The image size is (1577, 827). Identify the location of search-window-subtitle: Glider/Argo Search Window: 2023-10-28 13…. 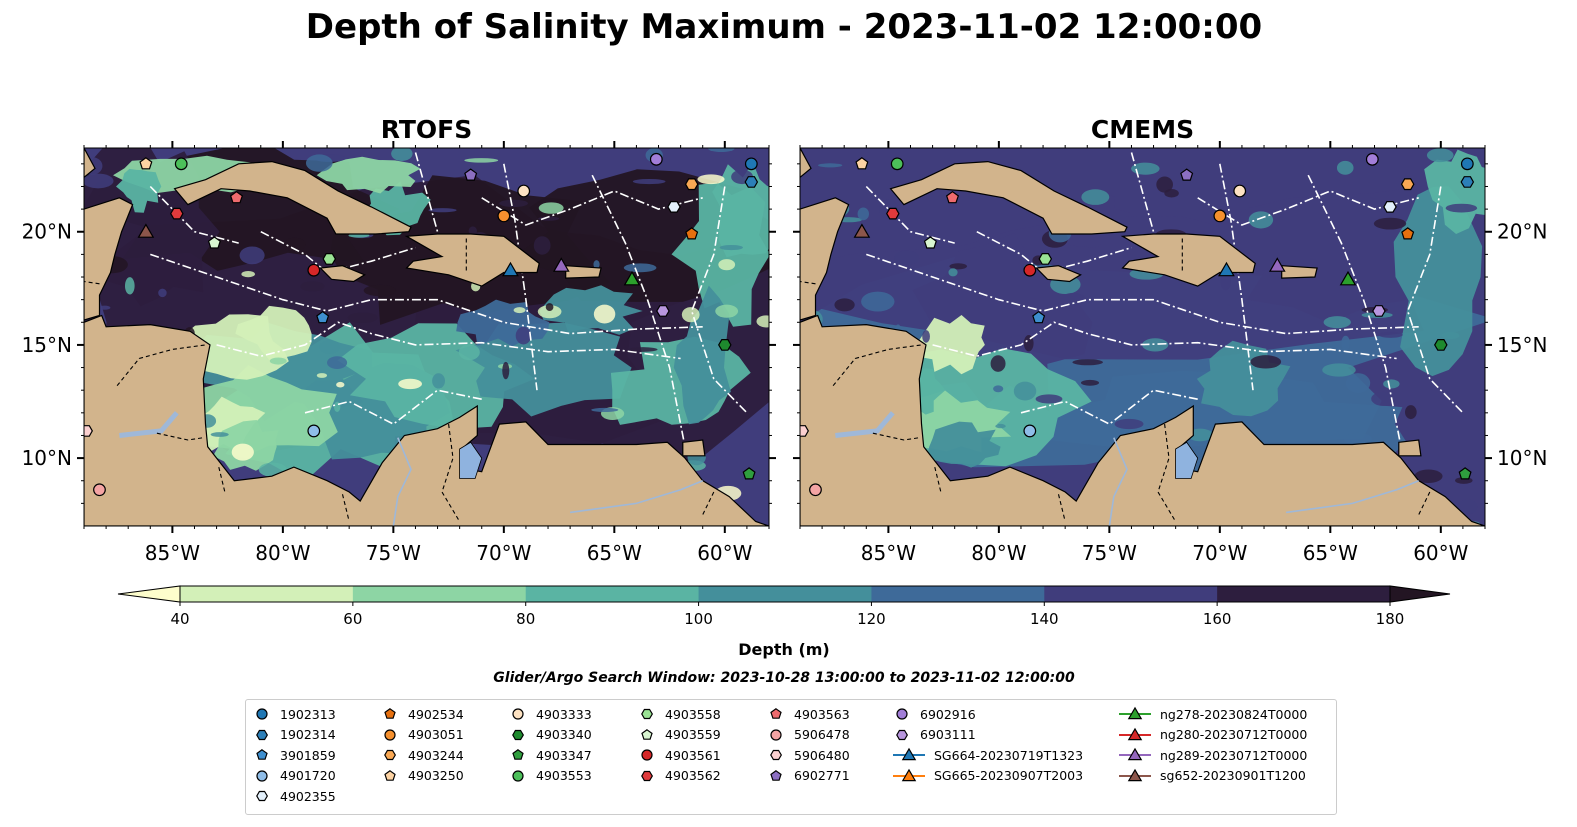
(784, 678).